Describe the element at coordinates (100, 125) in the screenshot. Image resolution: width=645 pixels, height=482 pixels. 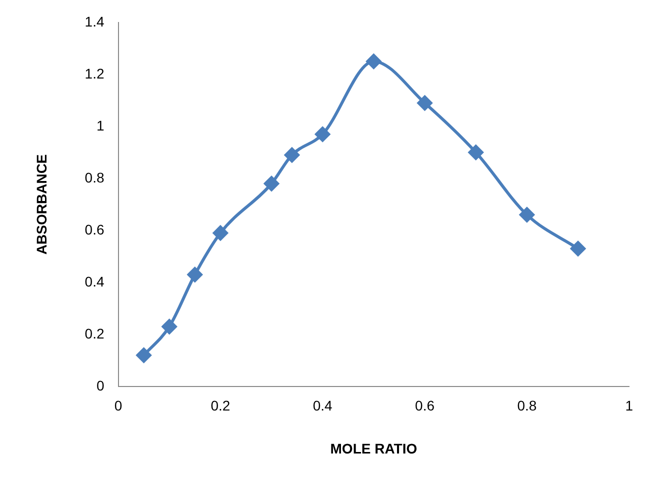
I see `y-tick-label: 1` at that location.